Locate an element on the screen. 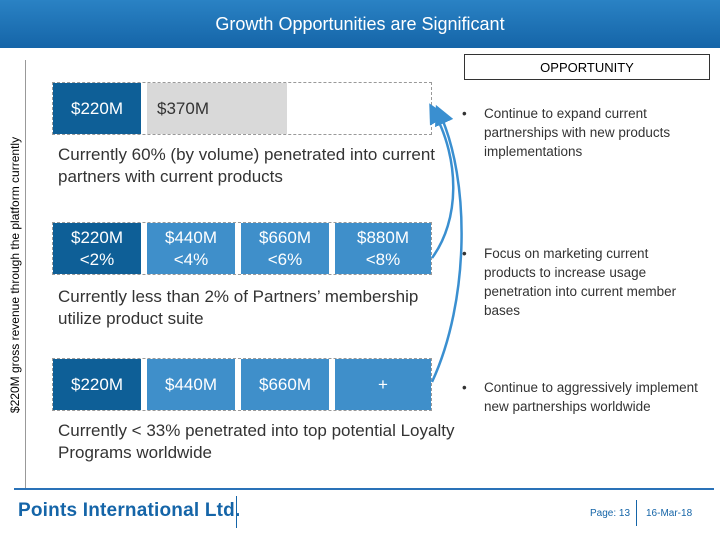 This screenshot has height=540, width=720. row-2-segment-1: $220M <2% is located at coordinates (97, 248).